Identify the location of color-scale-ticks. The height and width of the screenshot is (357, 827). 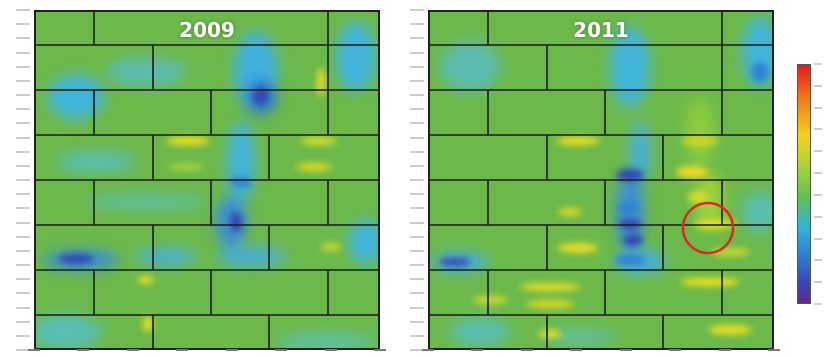
(820, 184).